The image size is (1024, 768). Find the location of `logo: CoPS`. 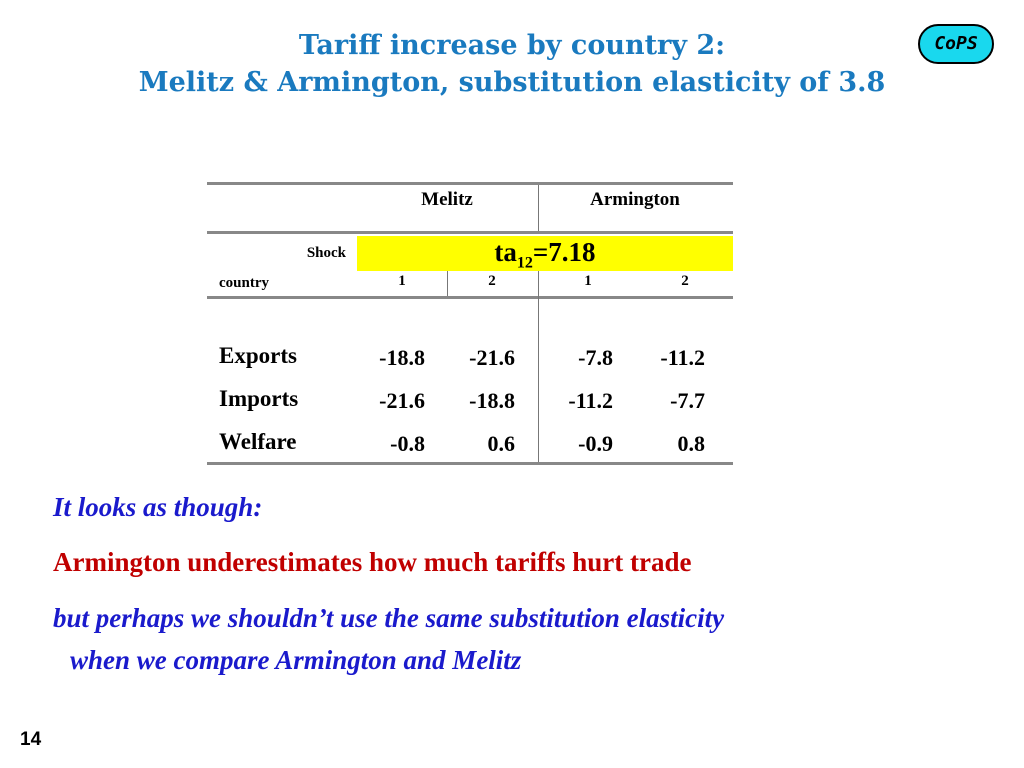

logo: CoPS is located at coordinates (956, 44).